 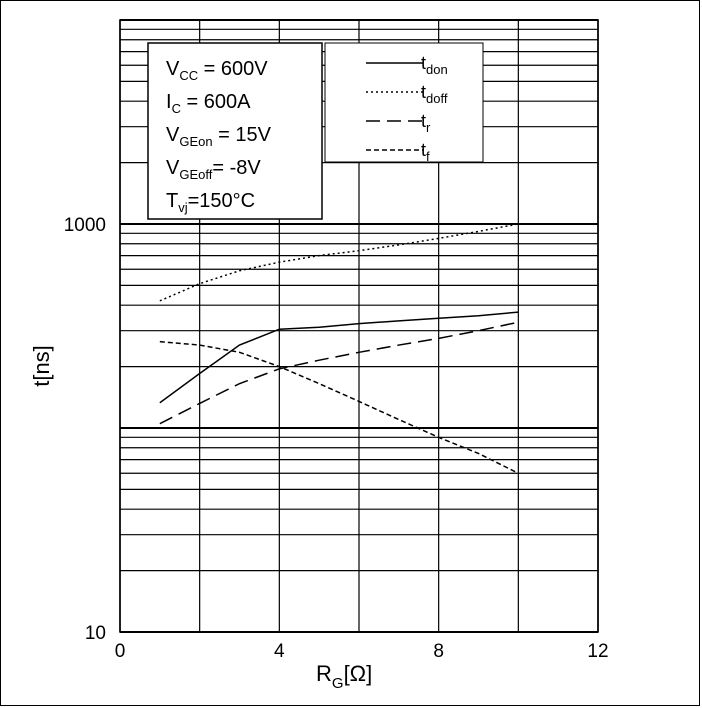 What do you see at coordinates (208, 103) in the screenshot?
I see `condition-line: IC = 600A` at bounding box center [208, 103].